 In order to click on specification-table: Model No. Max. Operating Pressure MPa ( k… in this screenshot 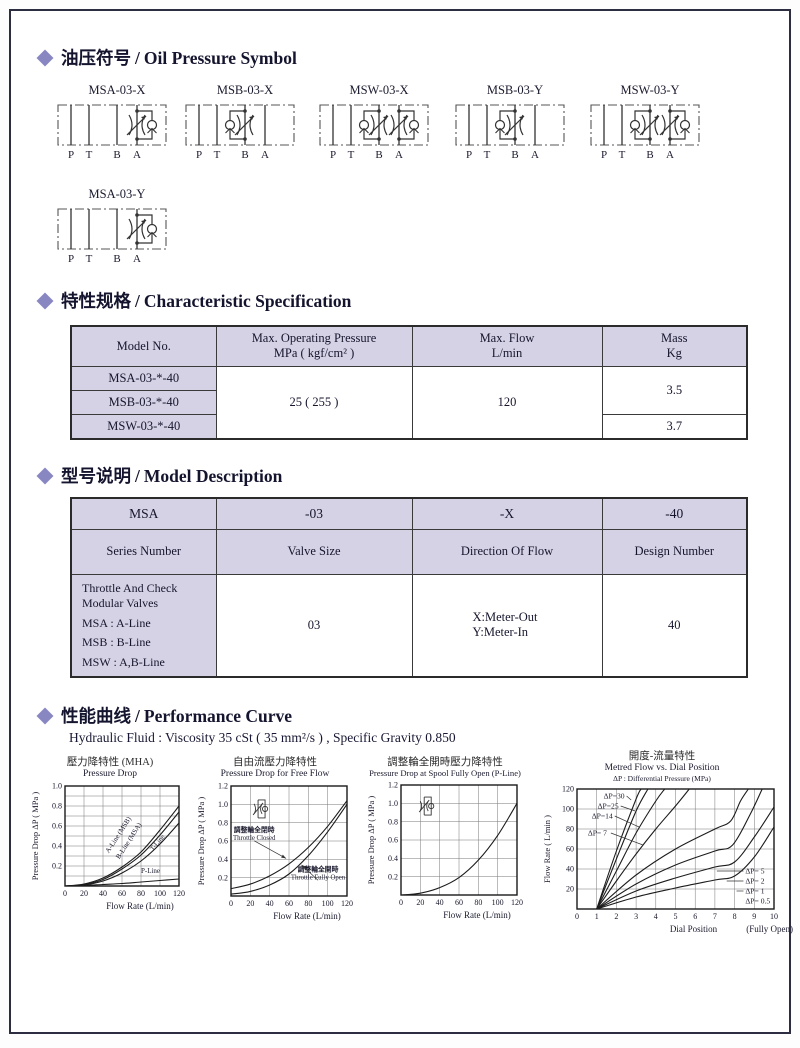, I will do `click(409, 382)`.